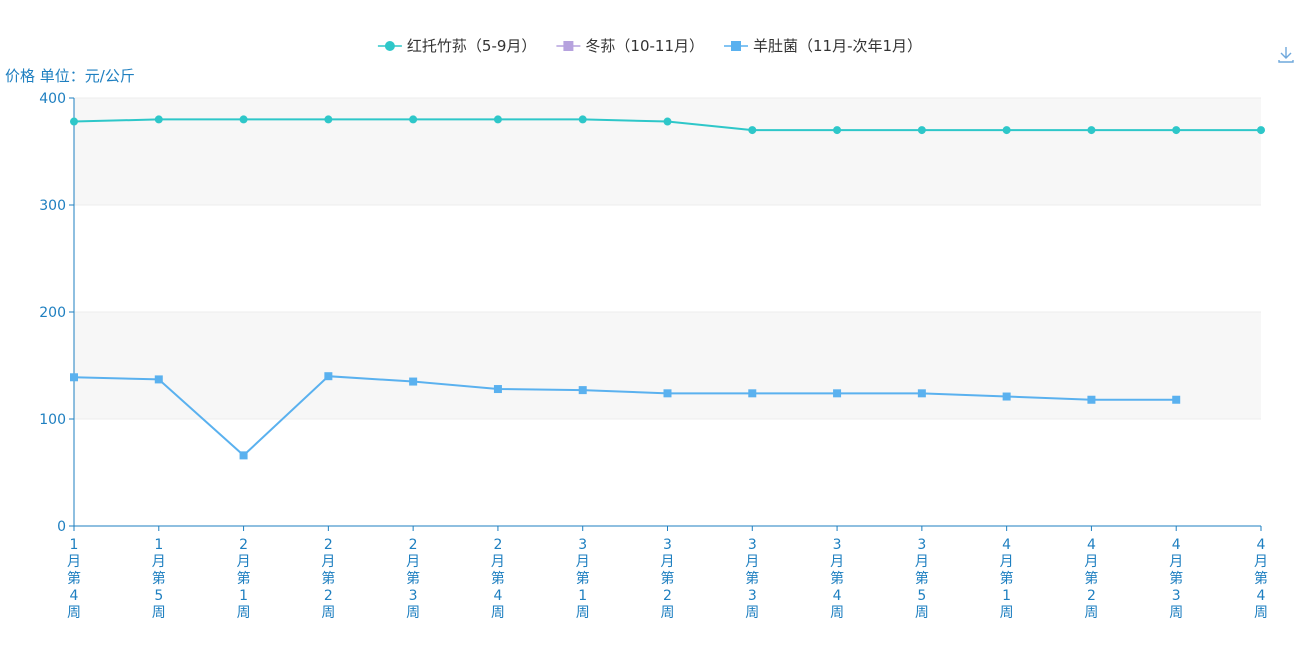 This screenshot has width=1300, height=650. What do you see at coordinates (244, 579) in the screenshot?
I see `x-tick-label: 2 月第 1 周` at bounding box center [244, 579].